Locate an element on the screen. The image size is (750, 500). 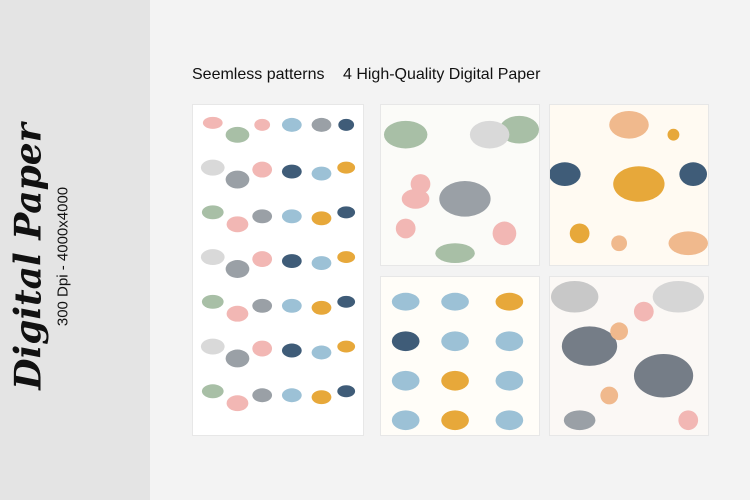
mustard-navy-elephants-pattern is located at coordinates (629, 185).